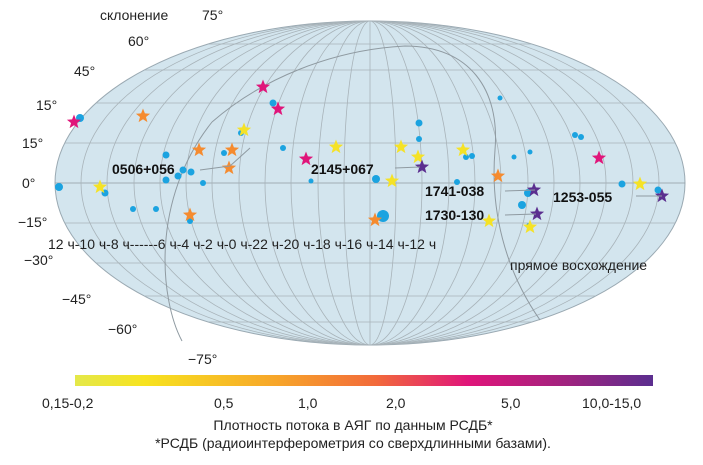 This screenshot has width=703, height=465. I want to click on dec-label-0: 0°, so click(28, 183).